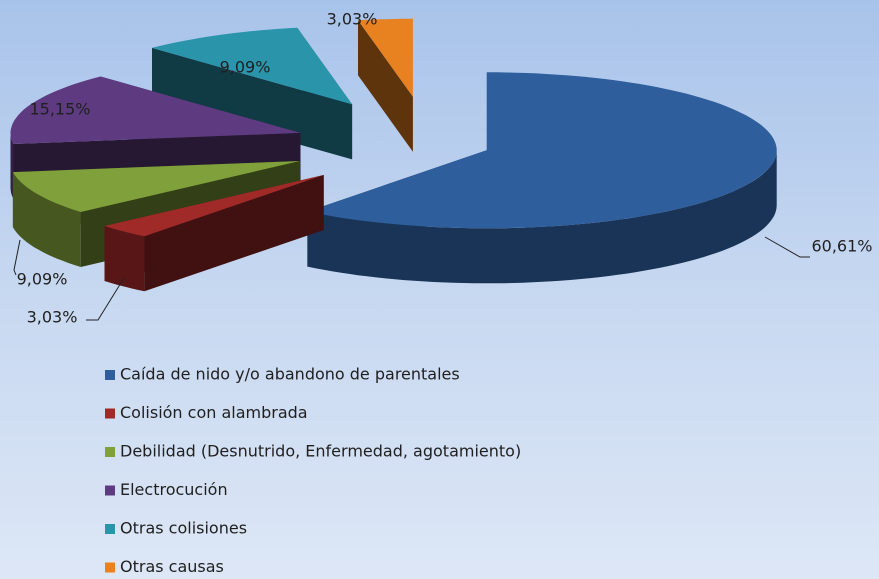 This screenshot has height=579, width=879. What do you see at coordinates (214, 412) in the screenshot?
I see `legend-label: Colisión con alambrada` at bounding box center [214, 412].